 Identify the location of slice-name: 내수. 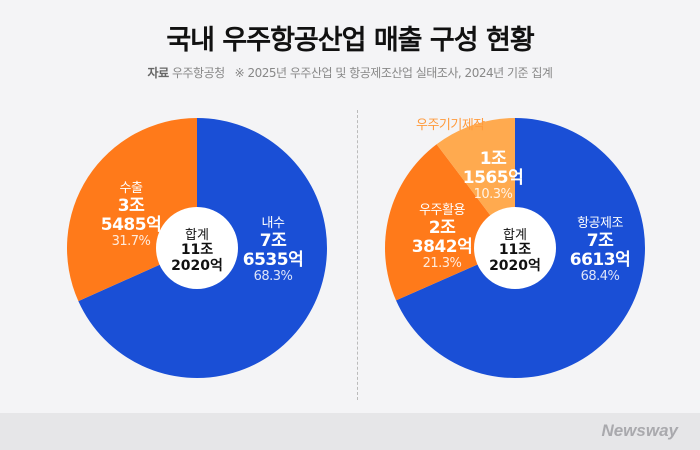
(273, 223).